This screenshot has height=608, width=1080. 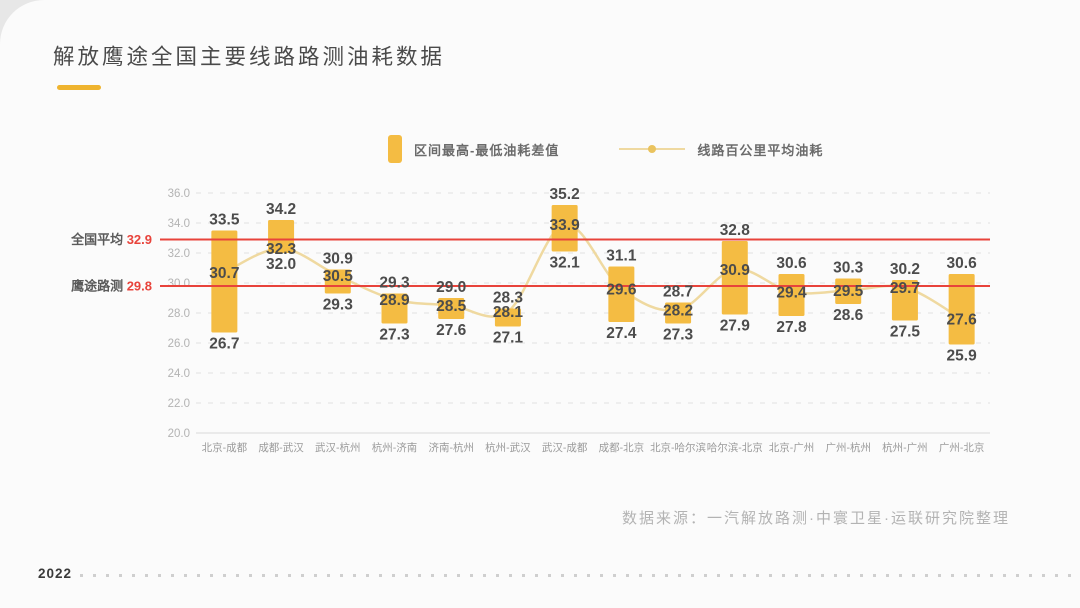 What do you see at coordinates (338, 447) in the screenshot?
I see `x-tick-label: 武汉-杭州` at bounding box center [338, 447].